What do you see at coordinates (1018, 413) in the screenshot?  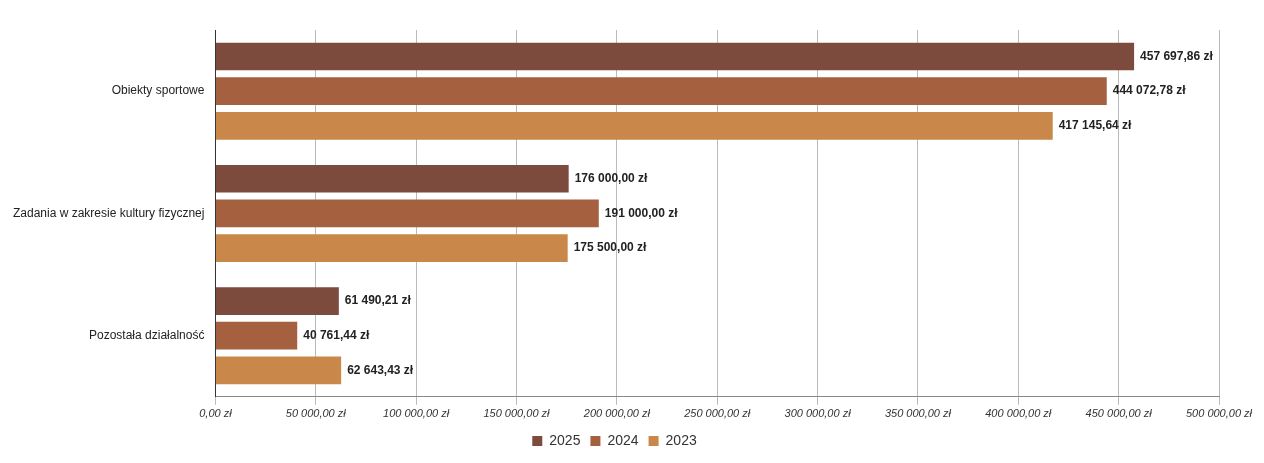 I see `x-tick-label: 400 000,00 zł` at bounding box center [1018, 413].